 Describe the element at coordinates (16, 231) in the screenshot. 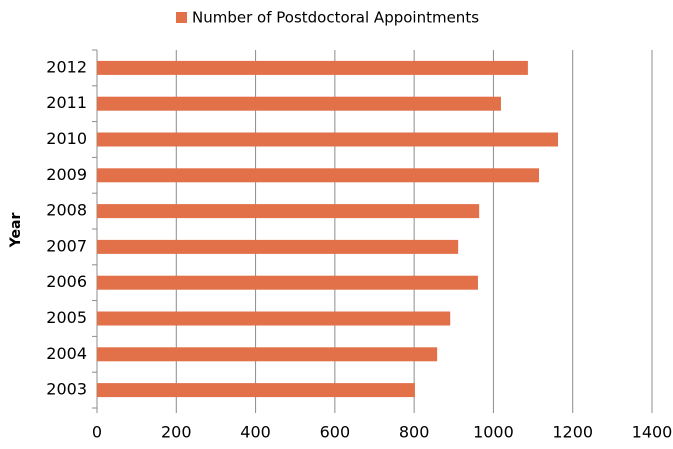

I see `y-axis-label: Year` at that location.